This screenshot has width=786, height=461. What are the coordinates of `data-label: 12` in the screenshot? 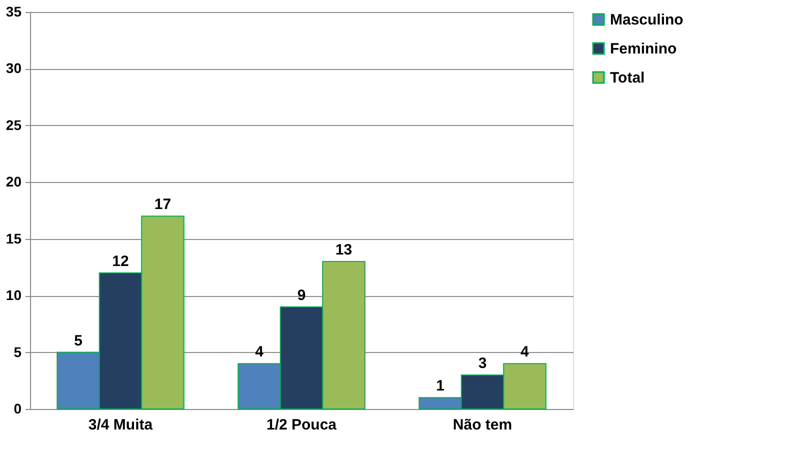 It's located at (120, 261).